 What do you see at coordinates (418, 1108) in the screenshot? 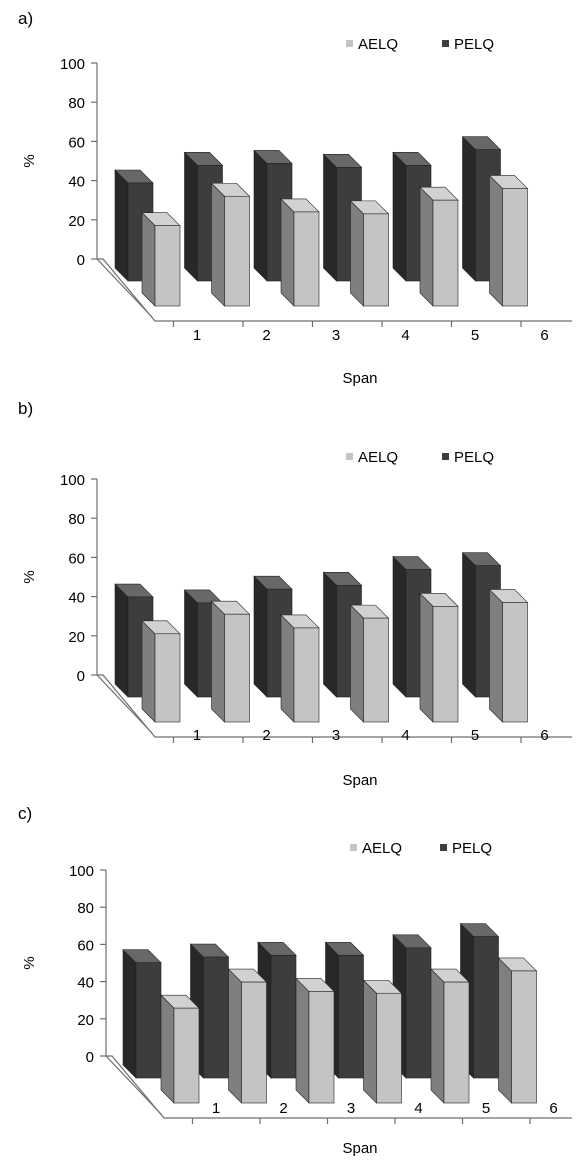
I see `x-tick-label: 4` at bounding box center [418, 1108].